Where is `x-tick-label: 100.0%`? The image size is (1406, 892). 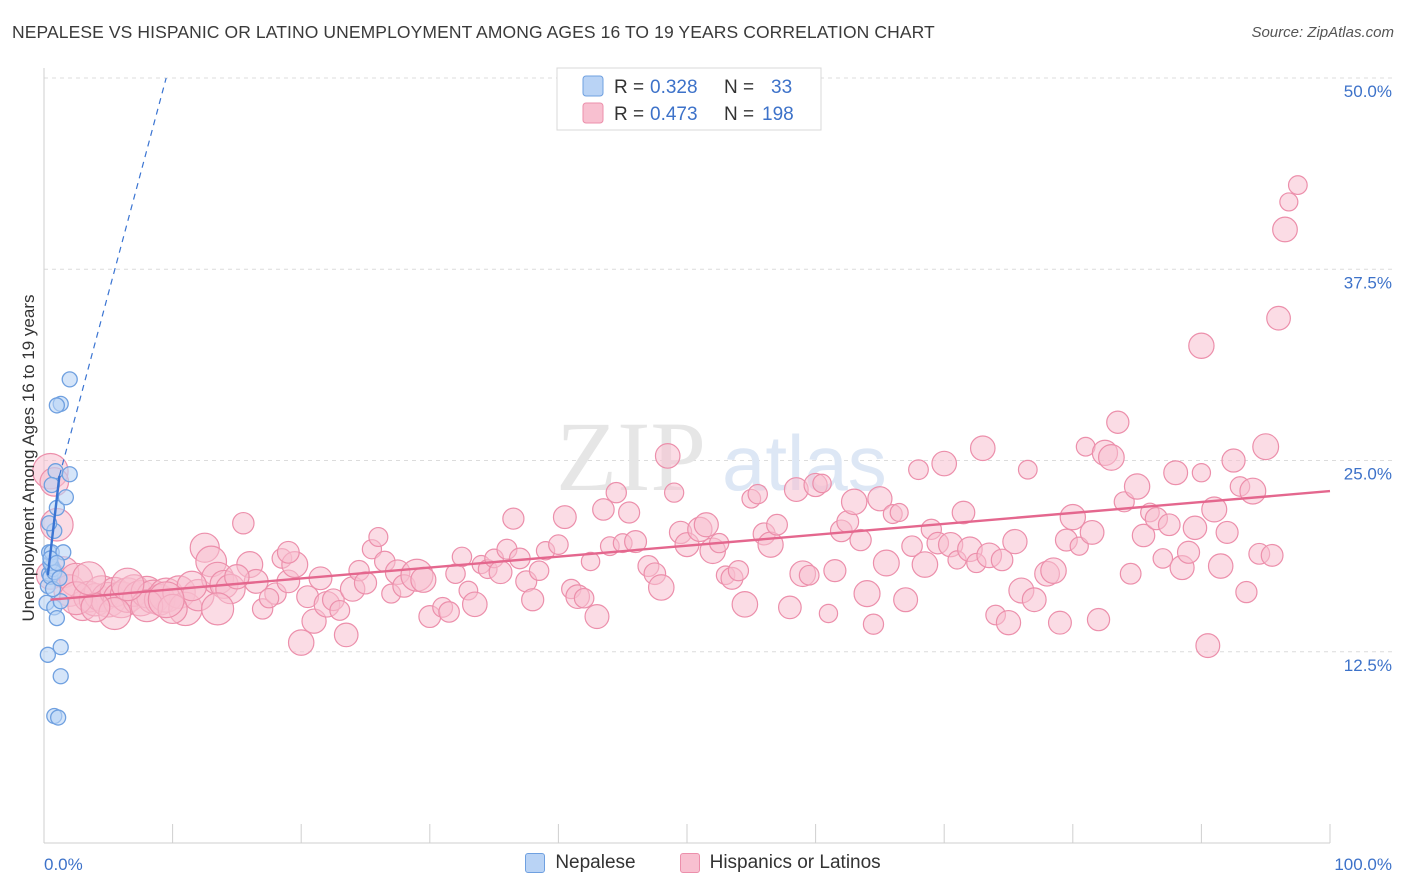
x-tick-label: 100.0% is located at coordinates (1363, 864).